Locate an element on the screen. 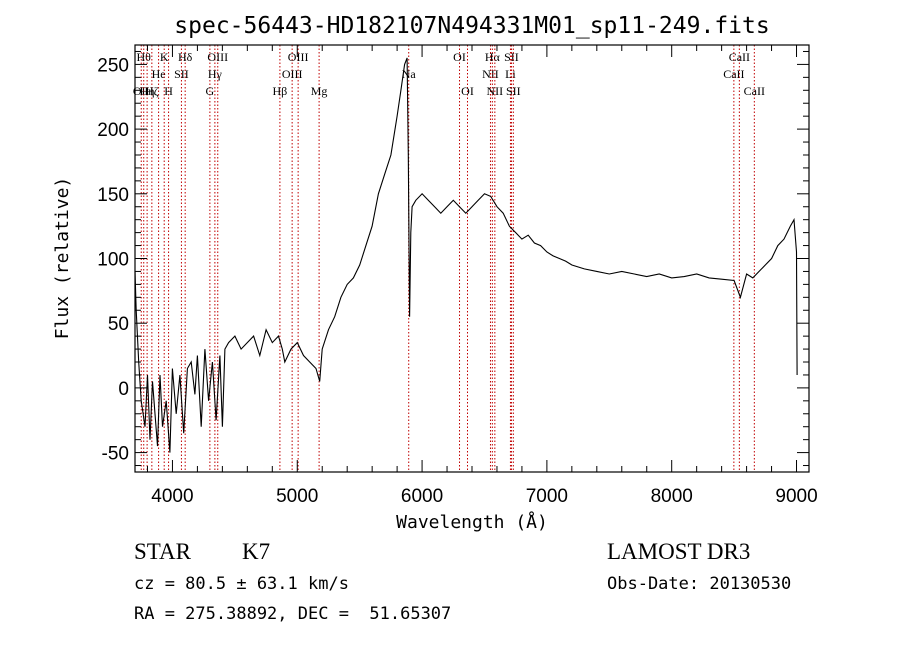 Image resolution: width=900 pixels, height=649 pixels. marker-label-0: OII is located at coordinates (141, 91).